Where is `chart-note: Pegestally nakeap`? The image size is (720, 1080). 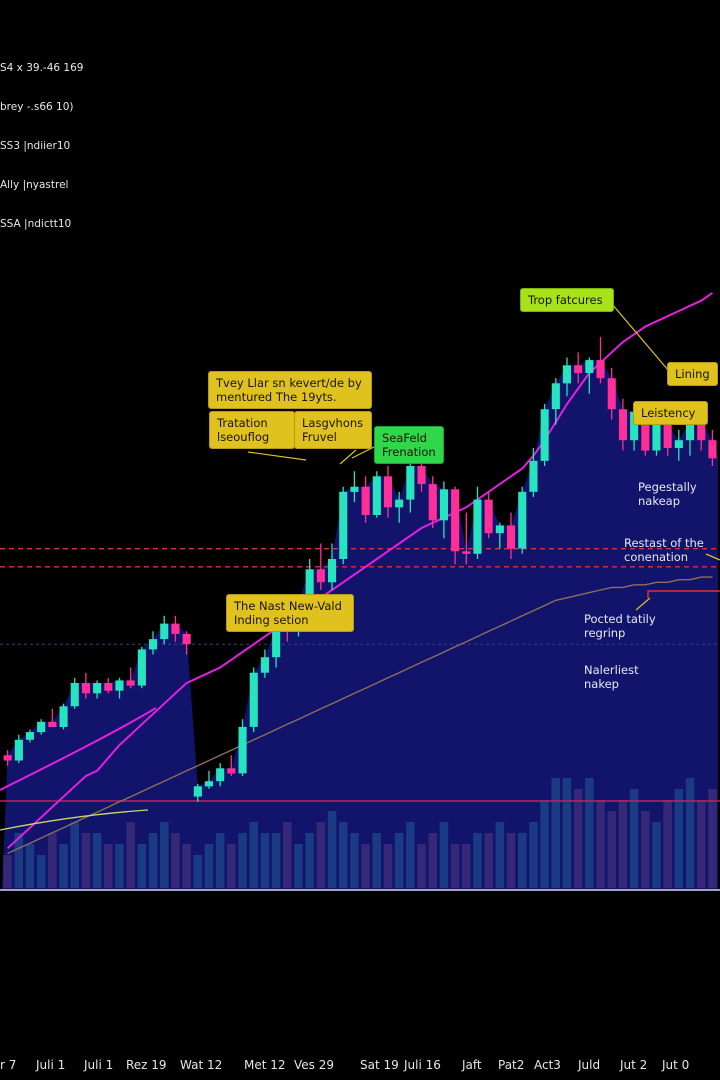
chart-note: Pegestally nakeap is located at coordinates (667, 494).